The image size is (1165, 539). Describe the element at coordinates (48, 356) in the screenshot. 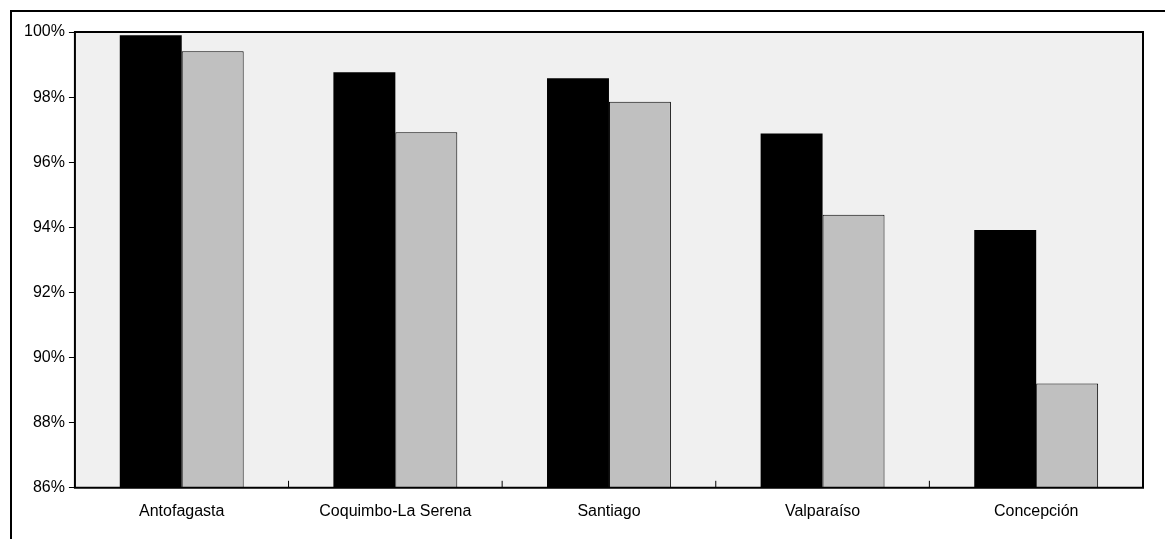

I see `y-tick-label: 90%` at that location.